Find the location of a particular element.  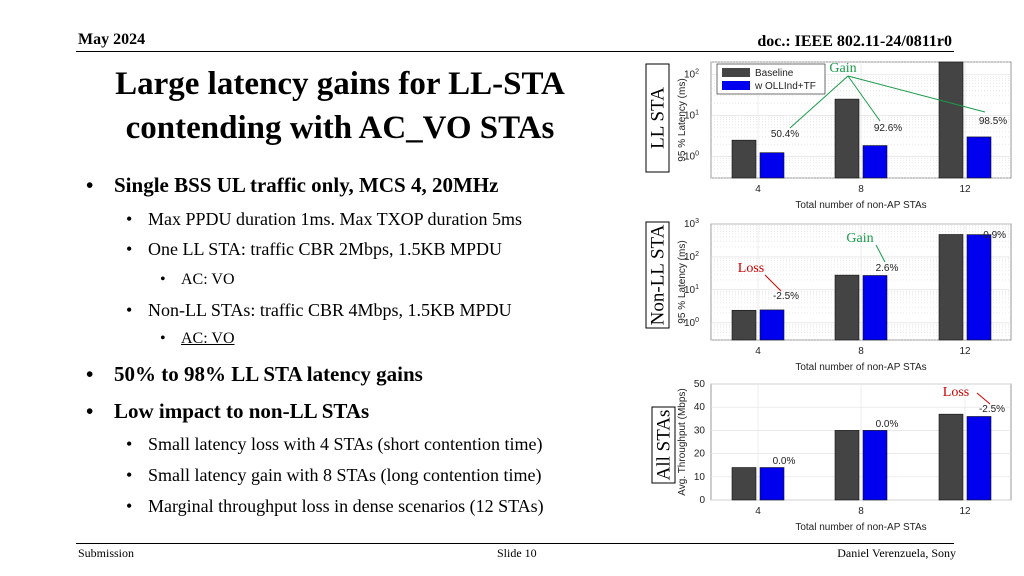

side-label: LL STA is located at coordinates (658, 118).